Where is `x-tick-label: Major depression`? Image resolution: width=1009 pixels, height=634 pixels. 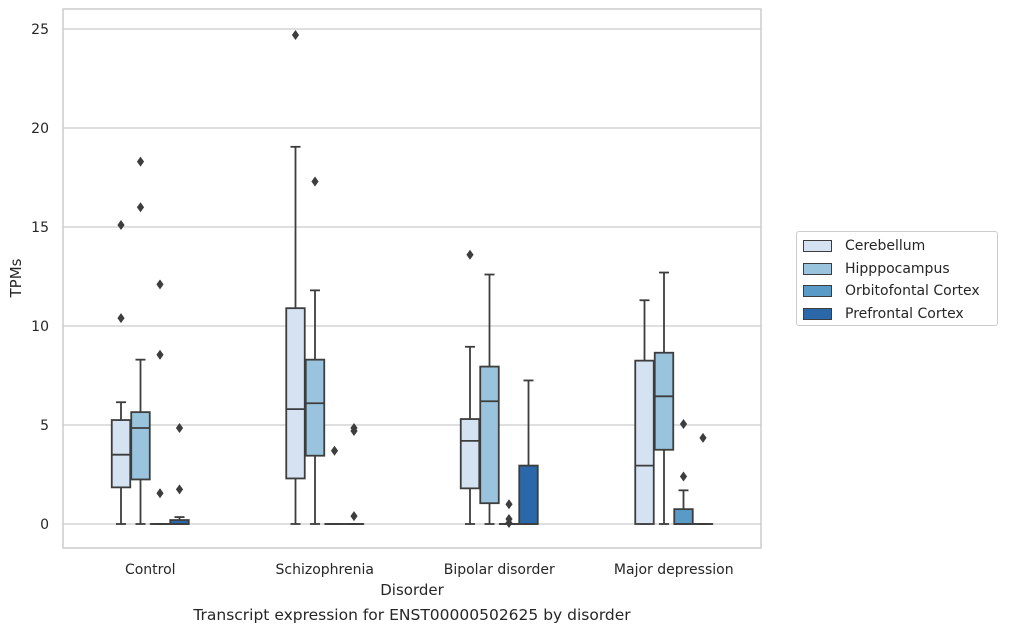 x-tick-label: Major depression is located at coordinates (674, 570).